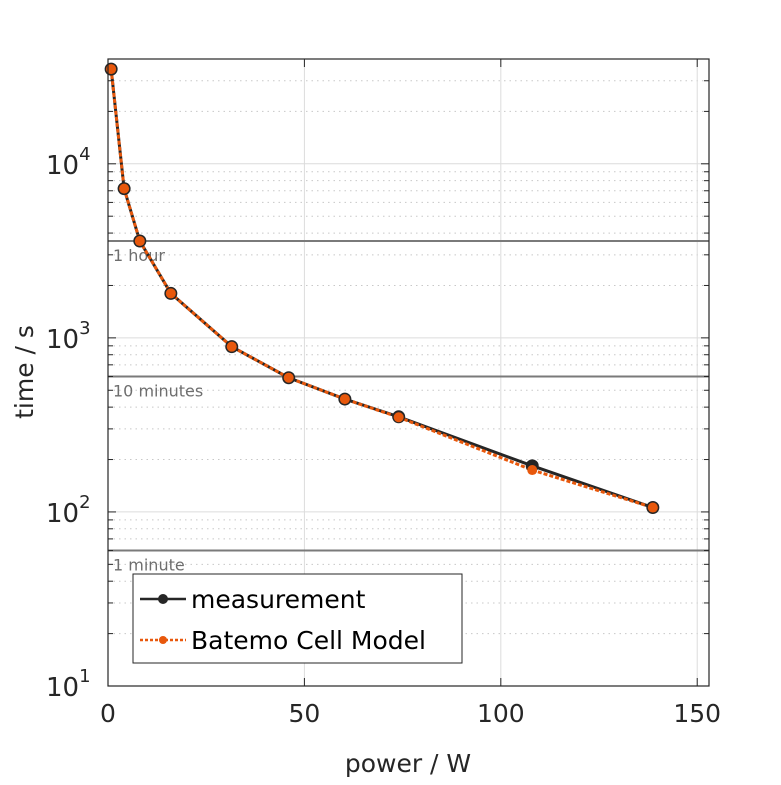  What do you see at coordinates (158, 390) in the screenshot?
I see `reference-line-label: 10 minutes` at bounding box center [158, 390].